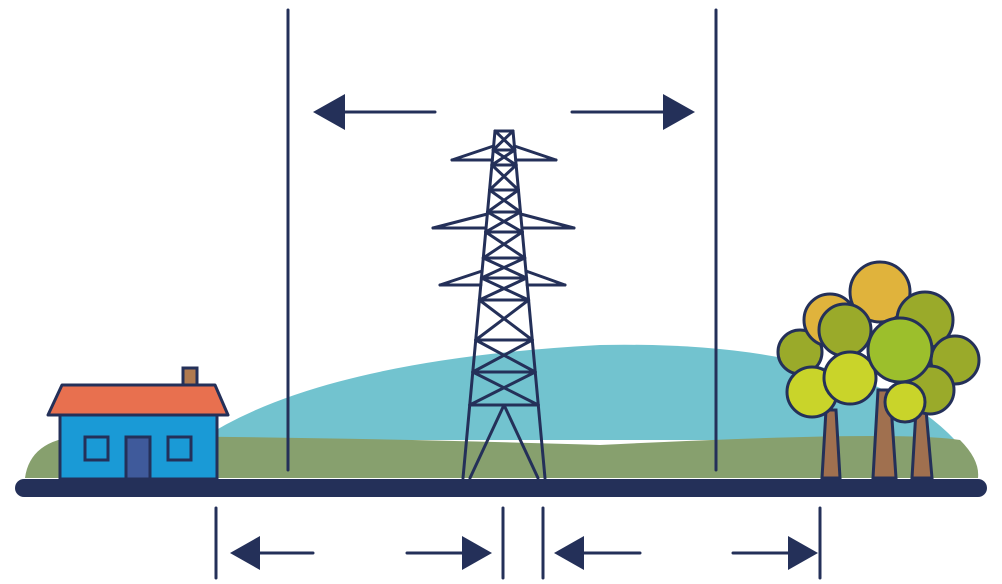  Describe the element at coordinates (577, 392) in the screenshot. I see `blue-hill` at that location.